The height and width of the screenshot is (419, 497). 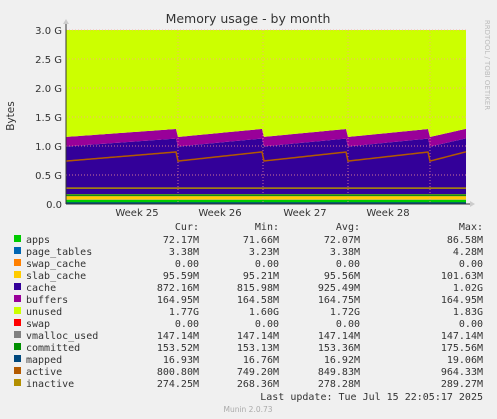 I want to click on legend-value-max: 1.02G, so click(x=468, y=288).